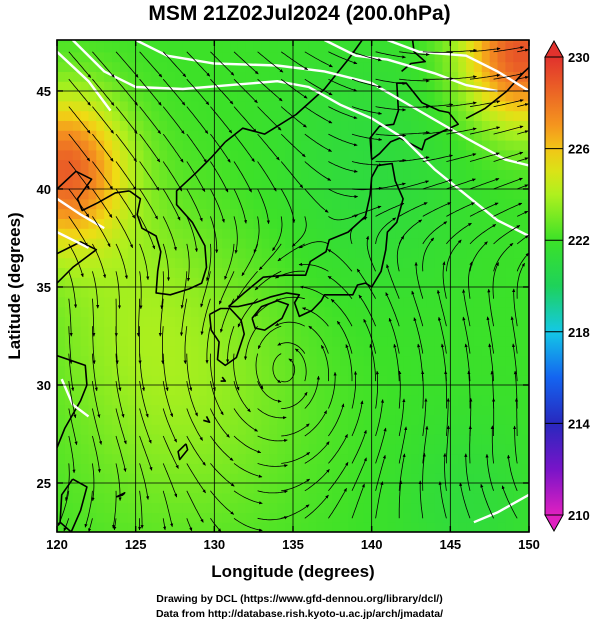  What do you see at coordinates (292, 571) in the screenshot?
I see `x-axis-label: Longitude (degrees)` at bounding box center [292, 571].